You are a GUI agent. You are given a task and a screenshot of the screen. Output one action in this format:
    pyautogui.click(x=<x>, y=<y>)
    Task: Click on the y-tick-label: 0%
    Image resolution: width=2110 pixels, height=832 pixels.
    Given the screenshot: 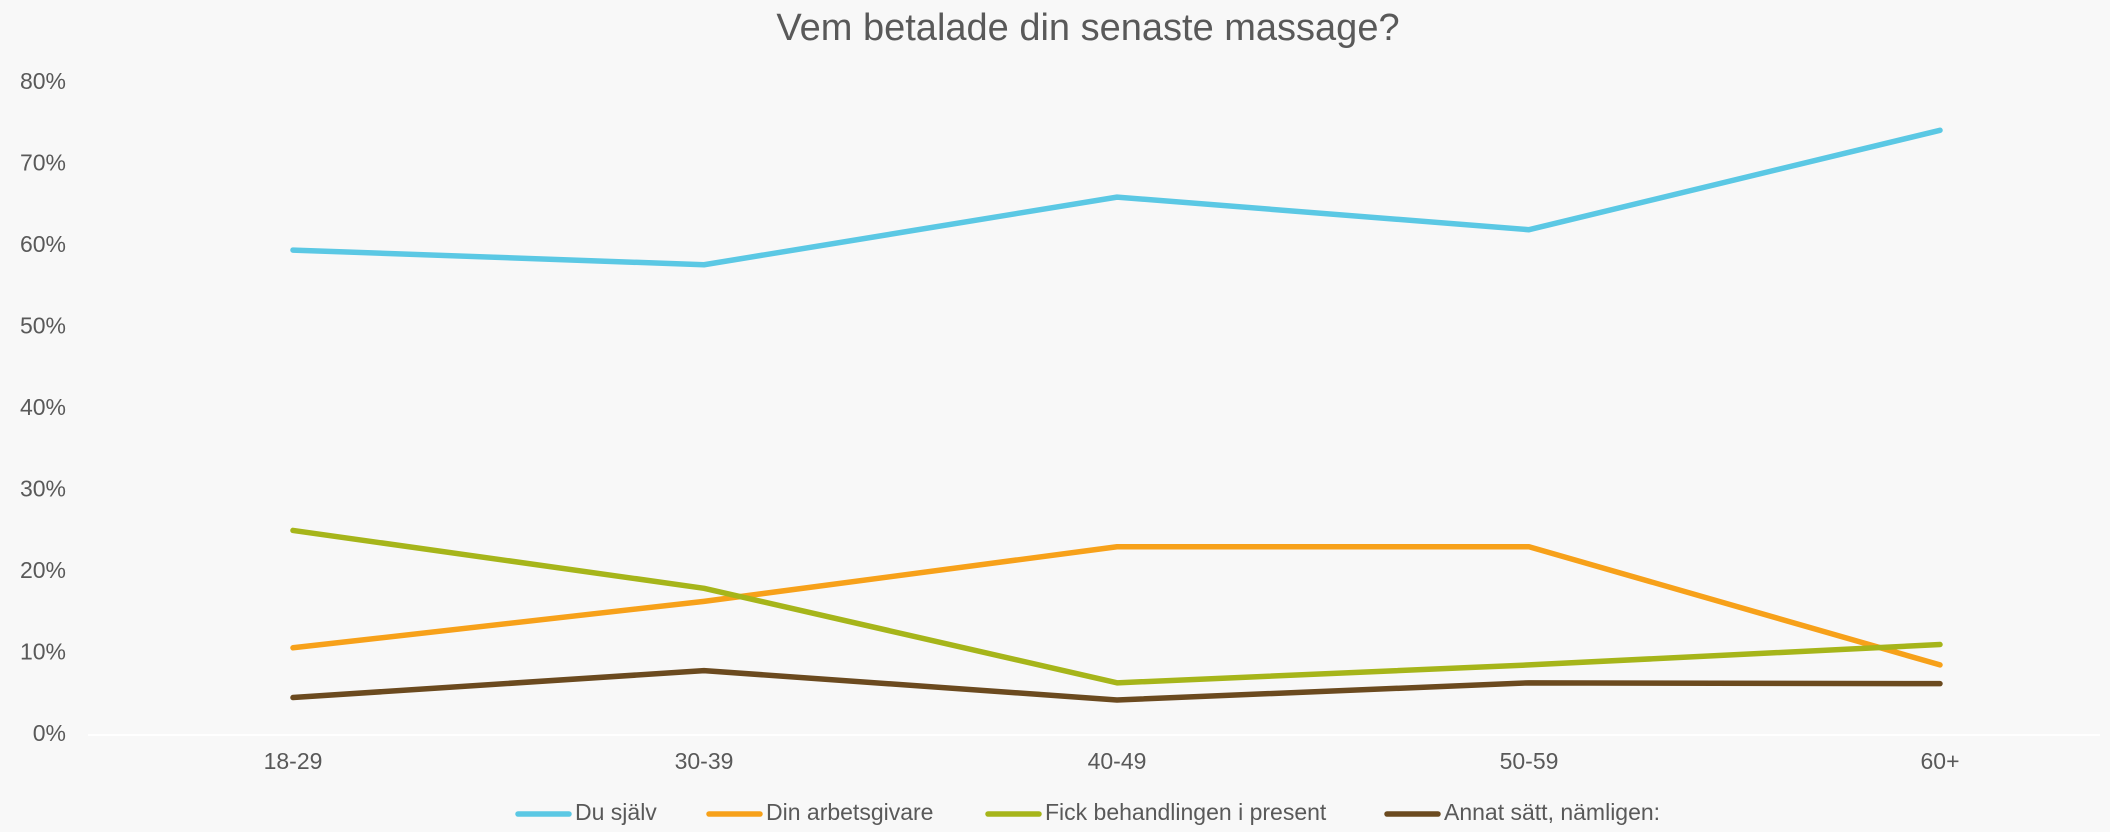 What is the action you would take?
    pyautogui.click(x=49, y=733)
    